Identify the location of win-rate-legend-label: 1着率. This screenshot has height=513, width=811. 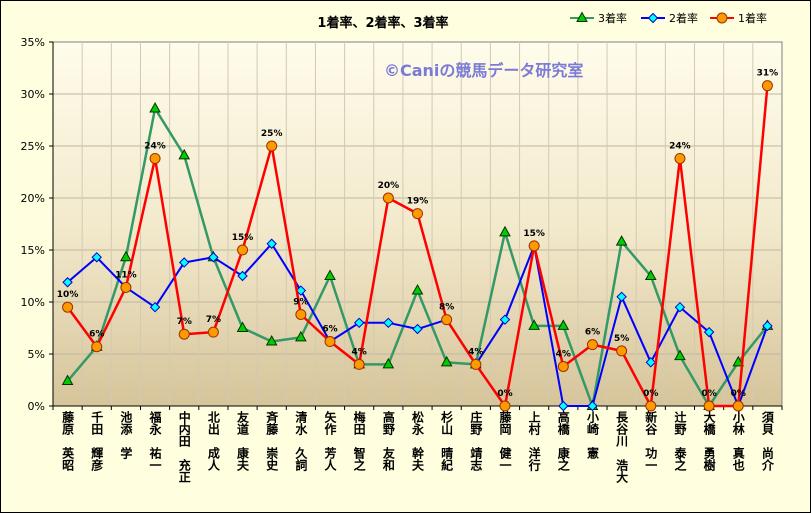
(752, 18).